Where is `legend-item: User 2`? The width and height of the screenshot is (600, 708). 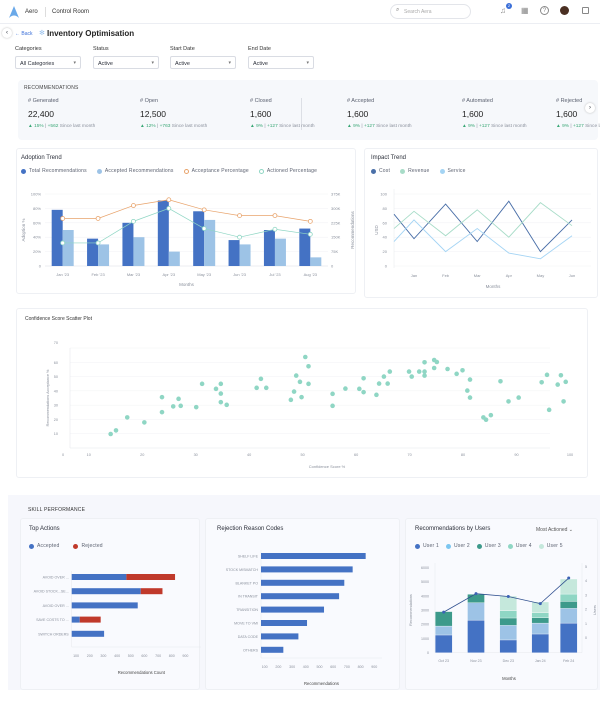 legend-item: User 2 is located at coordinates (457, 546).